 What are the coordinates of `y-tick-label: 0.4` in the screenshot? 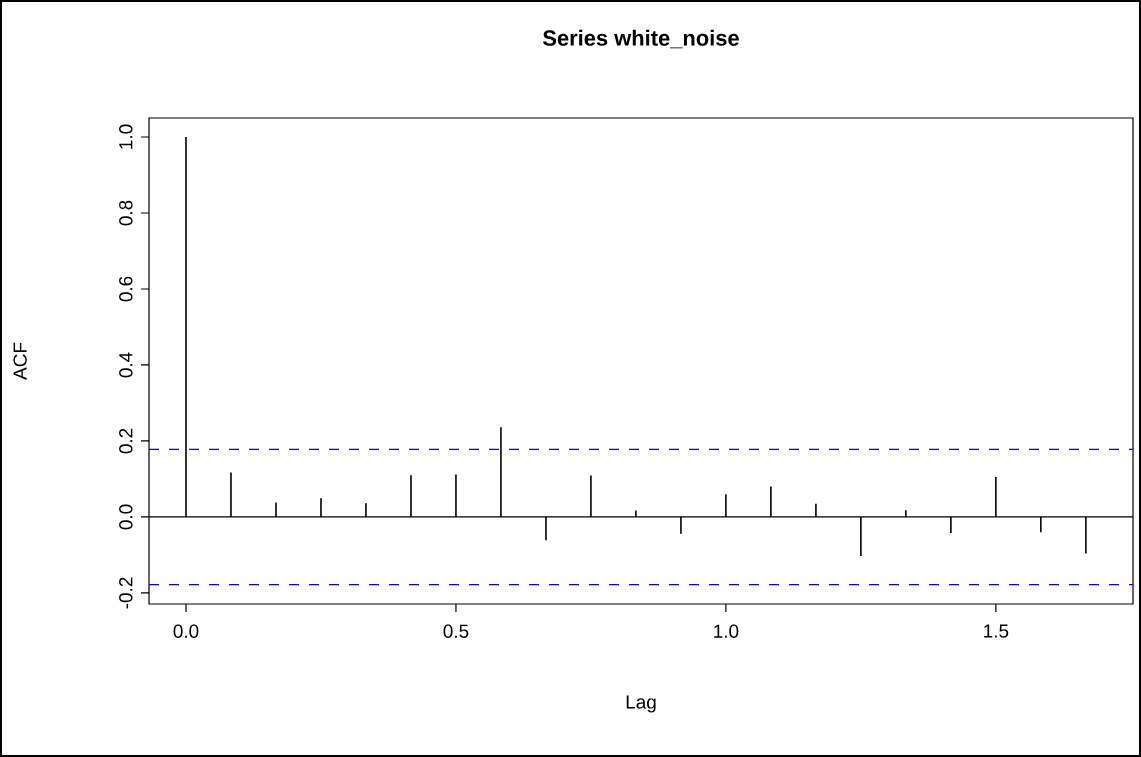 It's located at (126, 365).